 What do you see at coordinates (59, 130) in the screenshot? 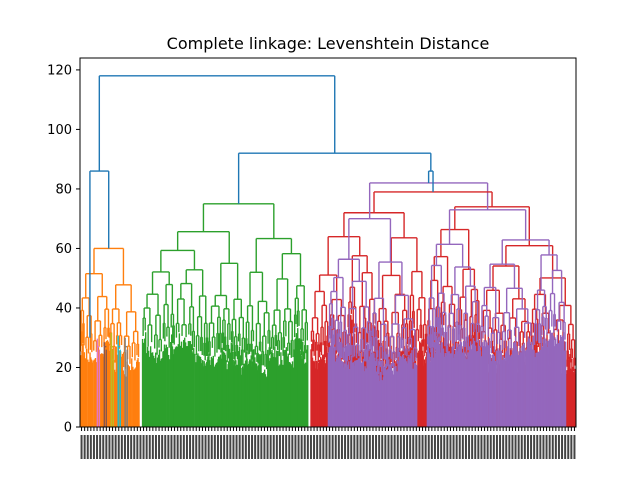
I see `y-tick-label: 100` at bounding box center [59, 130].